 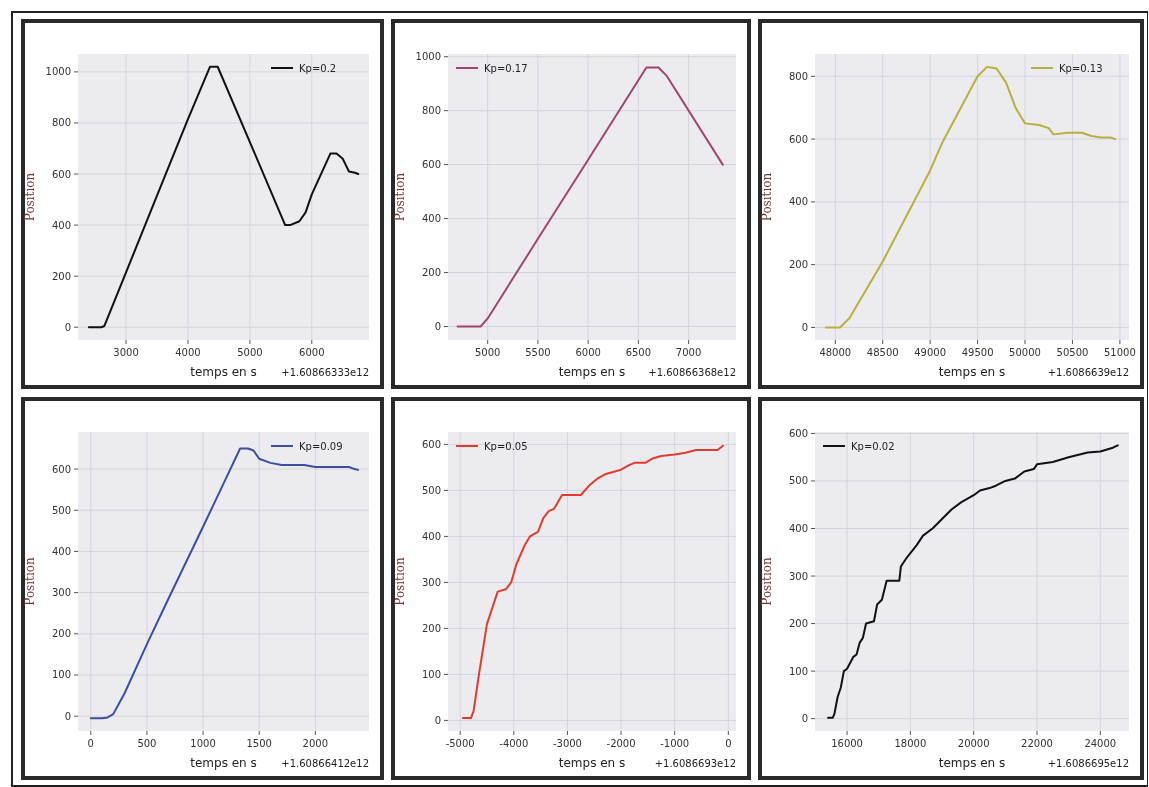 What do you see at coordinates (506, 68) in the screenshot?
I see `legend-label: Kp=0.17` at bounding box center [506, 68].